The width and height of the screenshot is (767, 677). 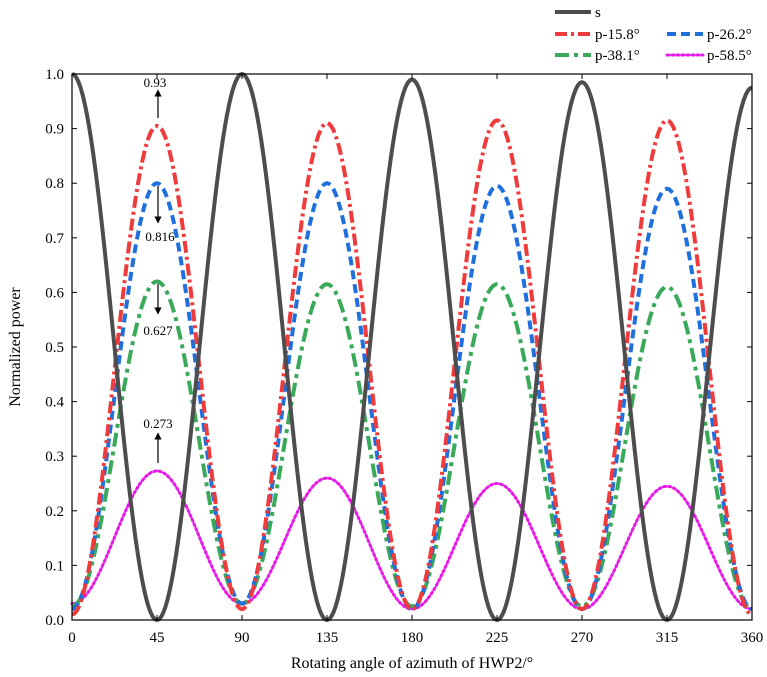 What do you see at coordinates (617, 56) in the screenshot?
I see `legend-label: p-38.1°` at bounding box center [617, 56].